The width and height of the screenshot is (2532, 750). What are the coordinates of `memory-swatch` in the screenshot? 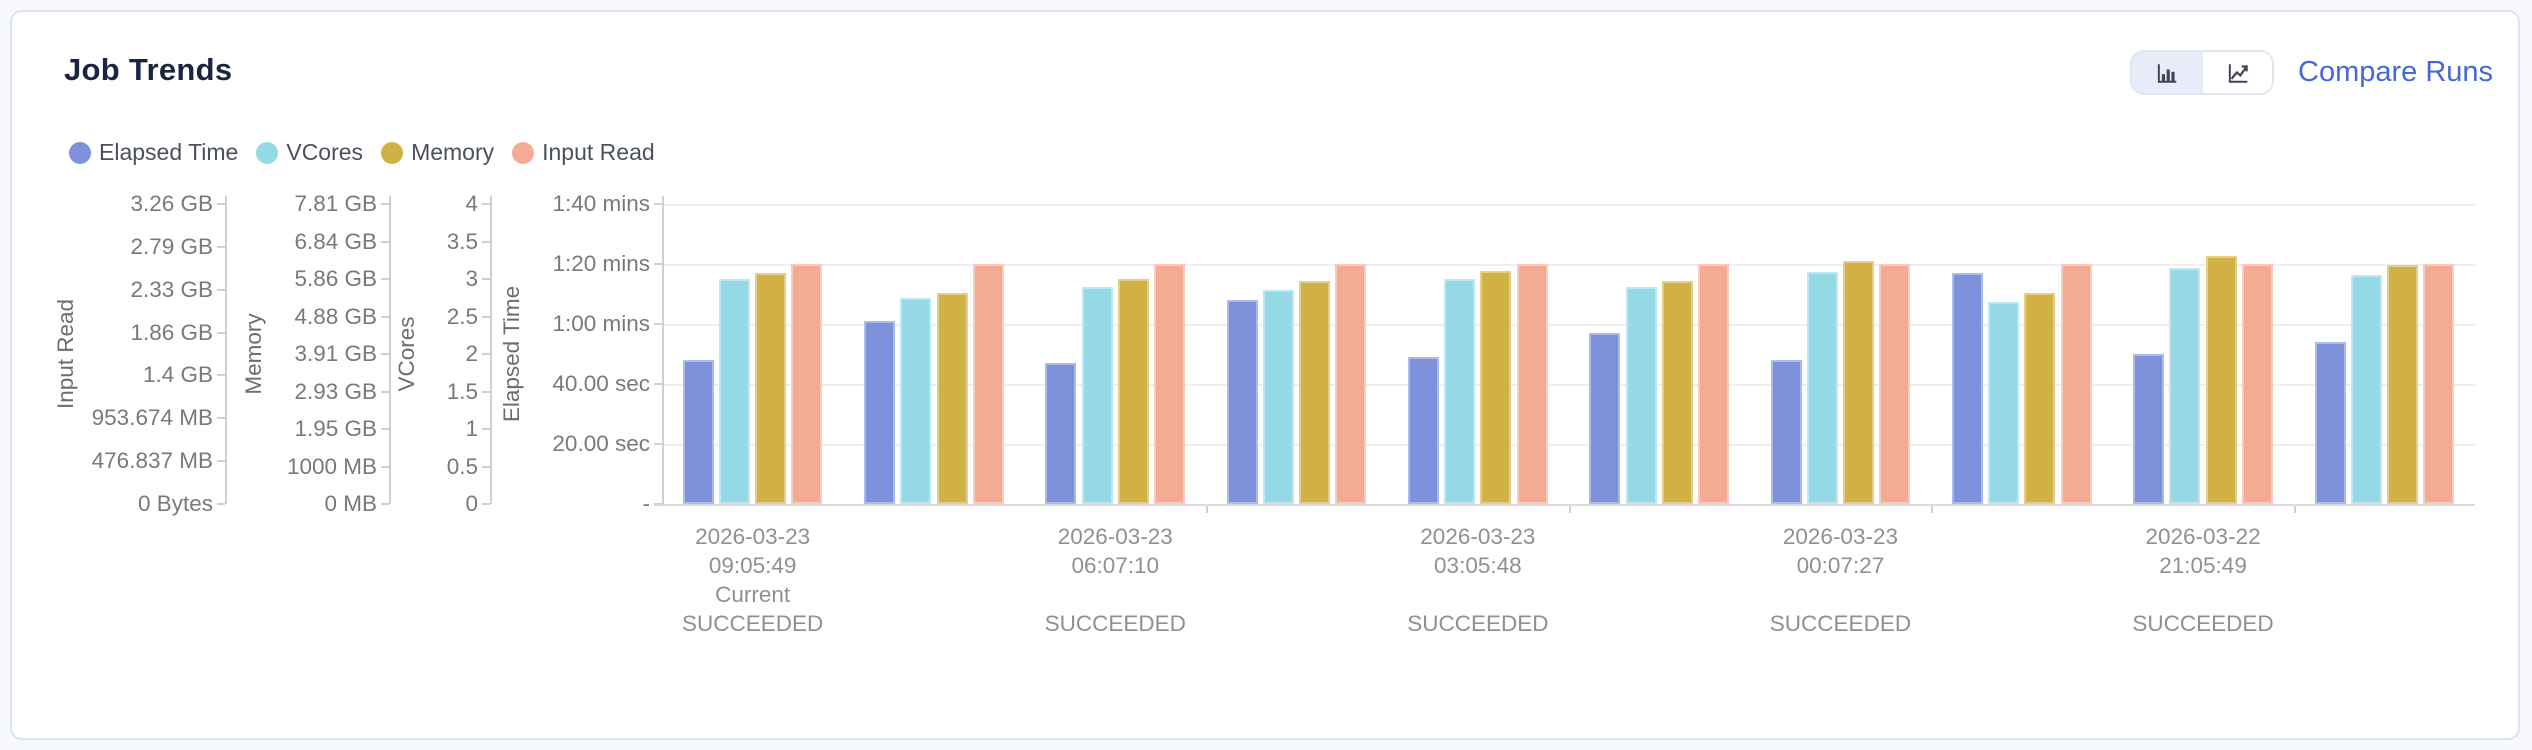 It's located at (392, 152).